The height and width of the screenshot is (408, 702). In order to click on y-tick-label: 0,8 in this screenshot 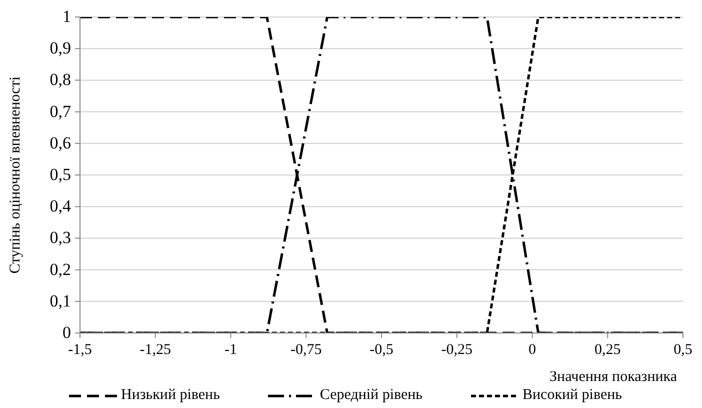, I will do `click(60, 80)`.